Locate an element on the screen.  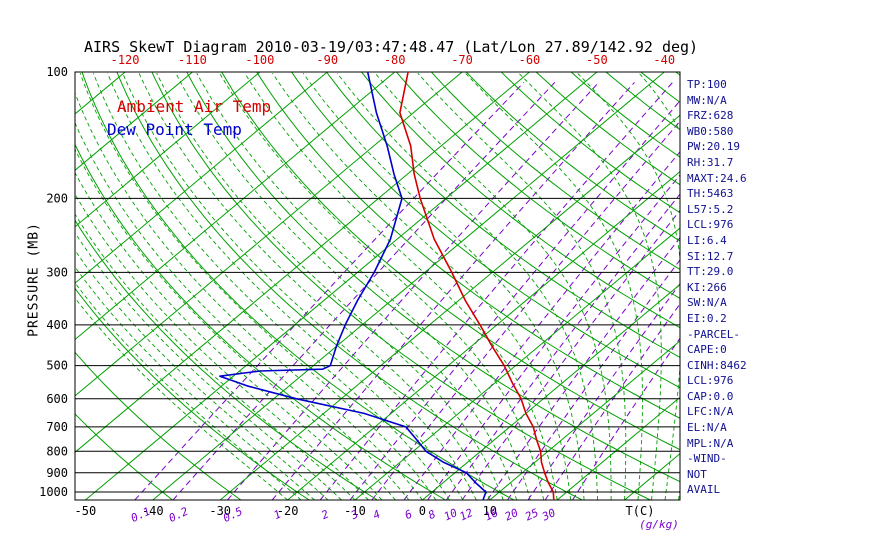
svg-text: 500 is located at coordinates (57, 366).